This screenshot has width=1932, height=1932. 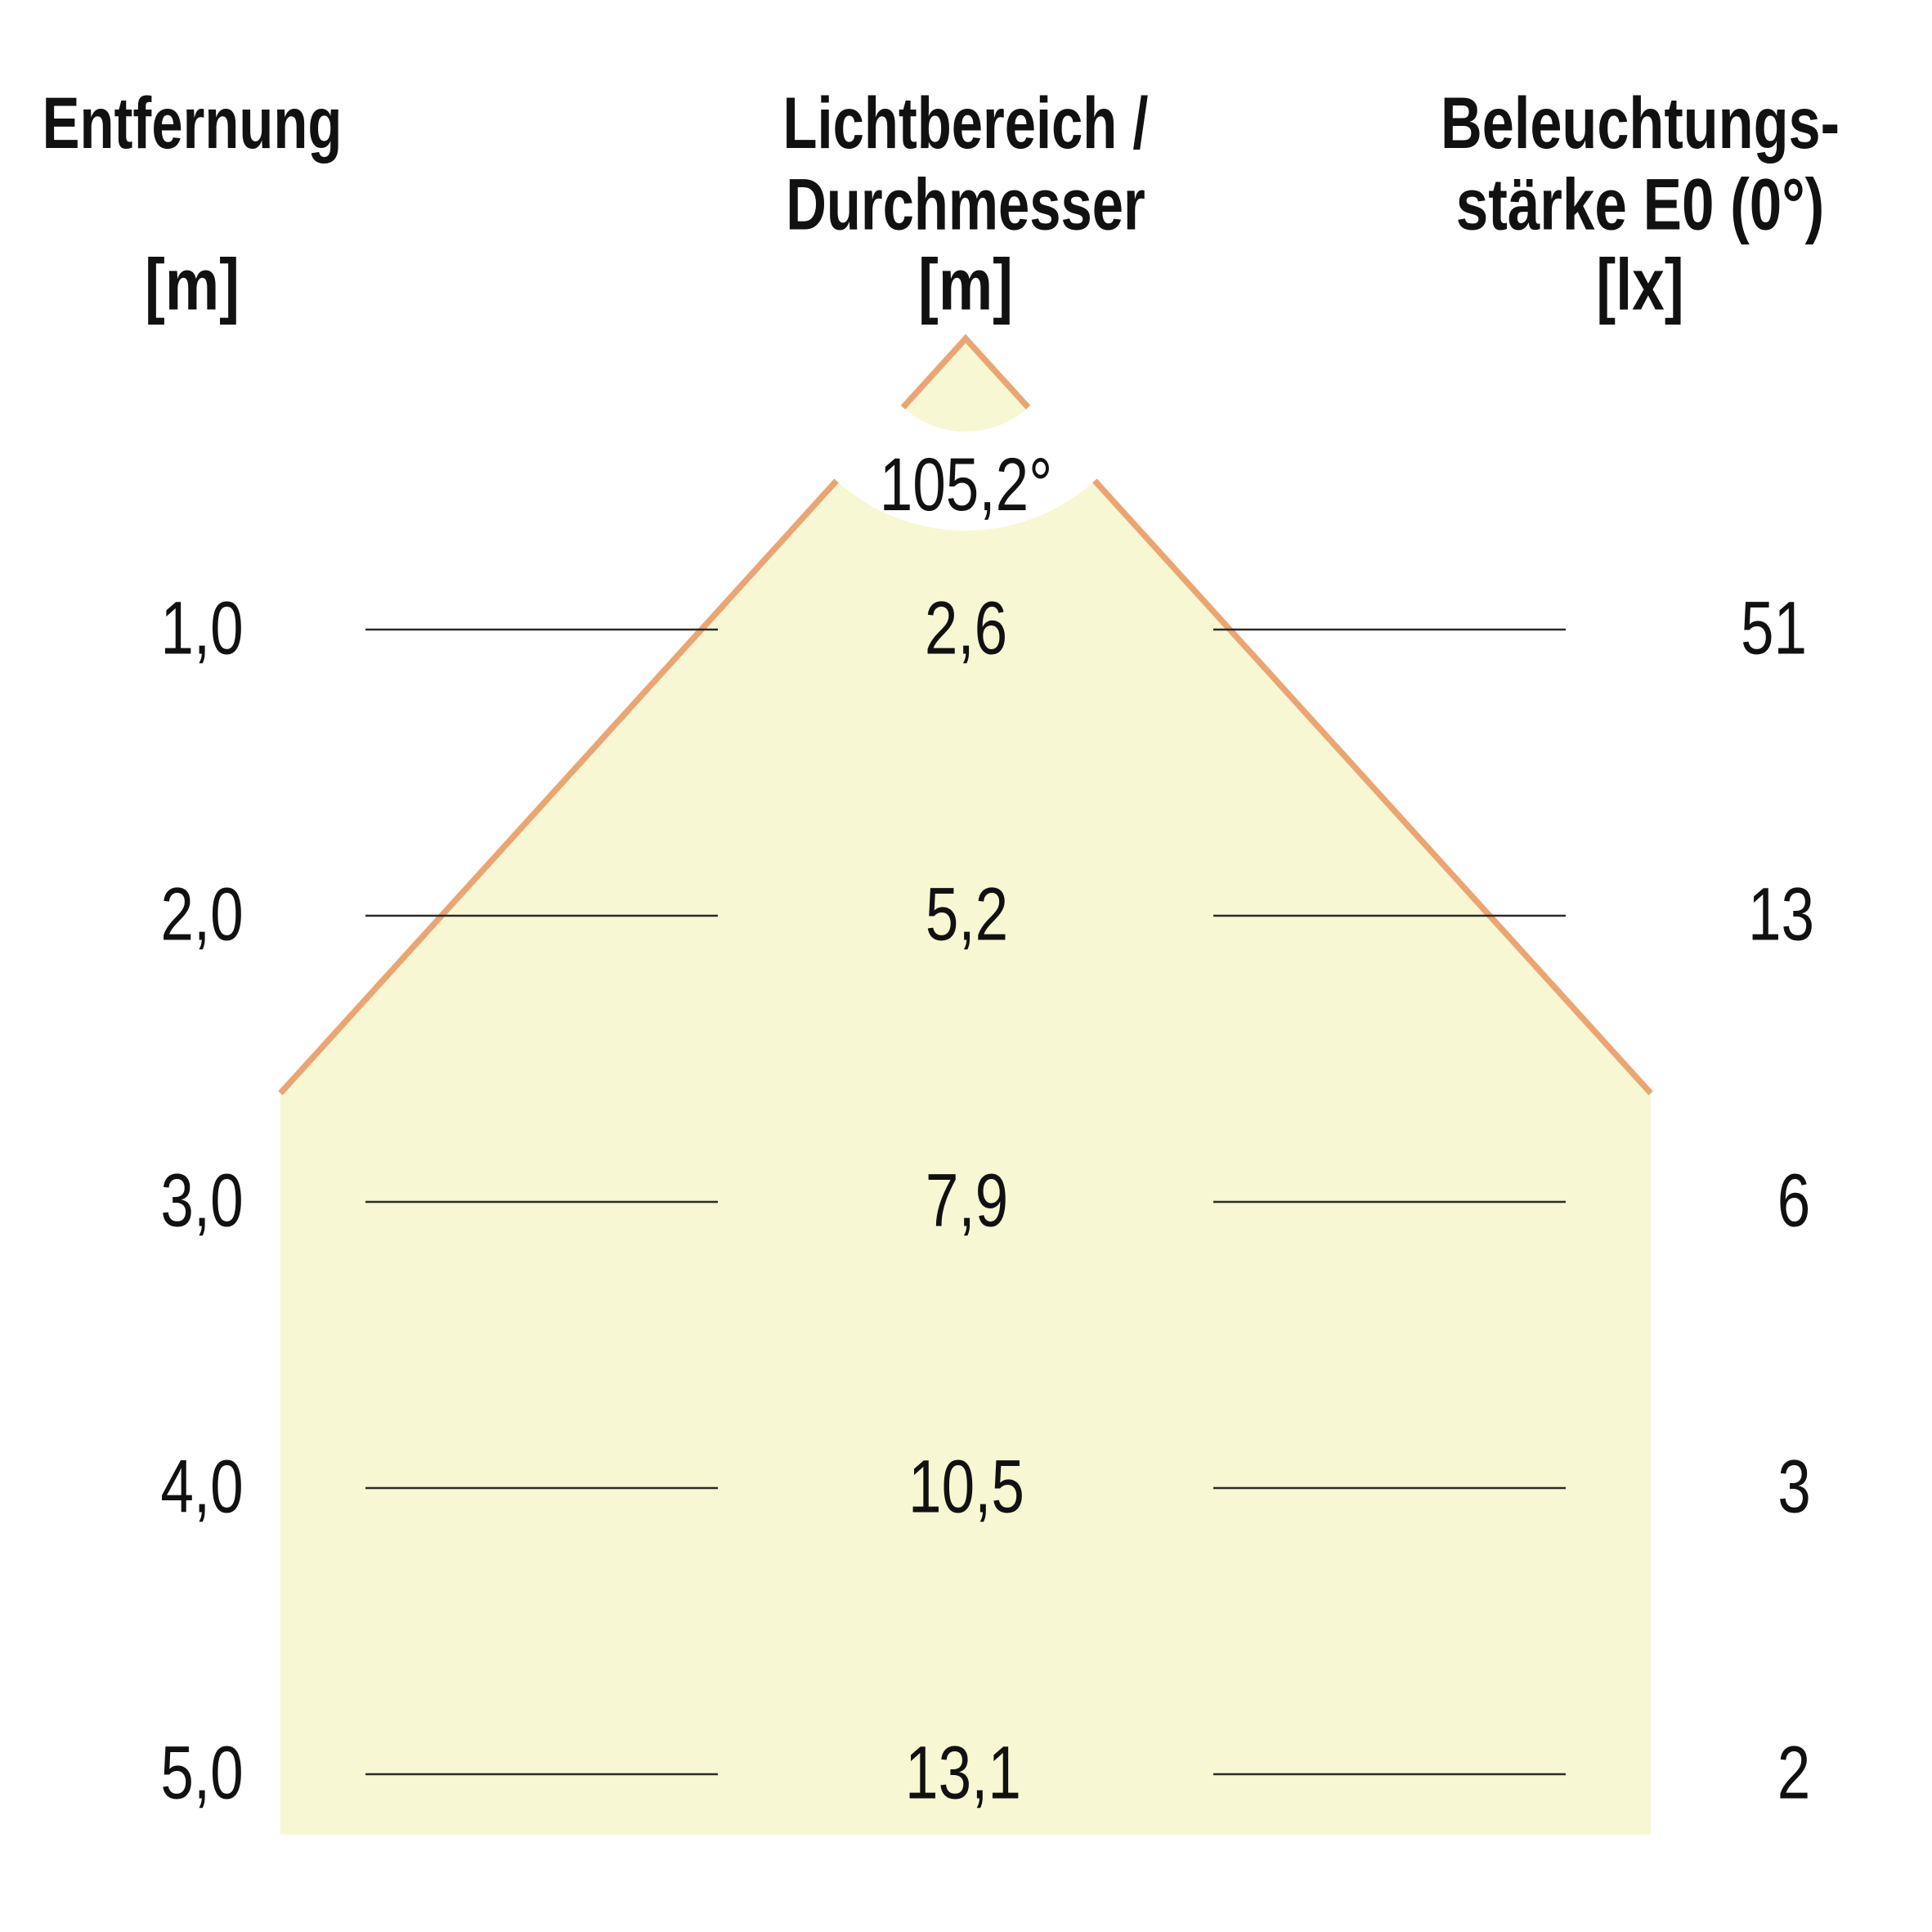 I want to click on svg-text: 5,0, so click(x=201, y=1772).